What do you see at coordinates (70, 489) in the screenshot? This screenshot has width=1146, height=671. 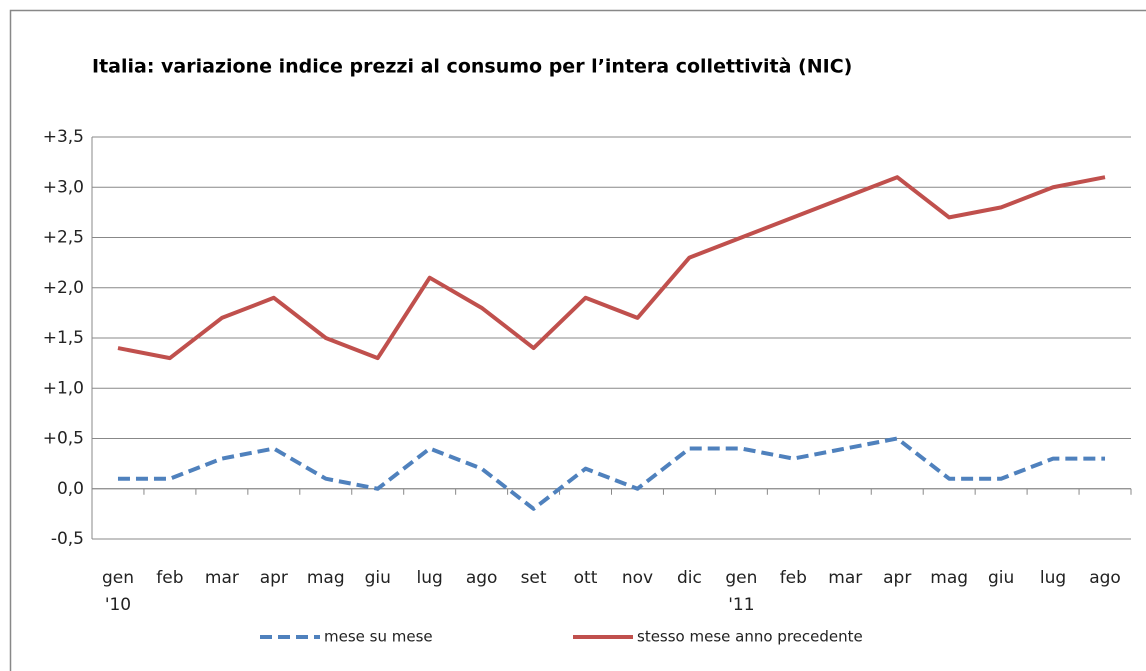 I see `y-tick-label: 0,0` at bounding box center [70, 489].